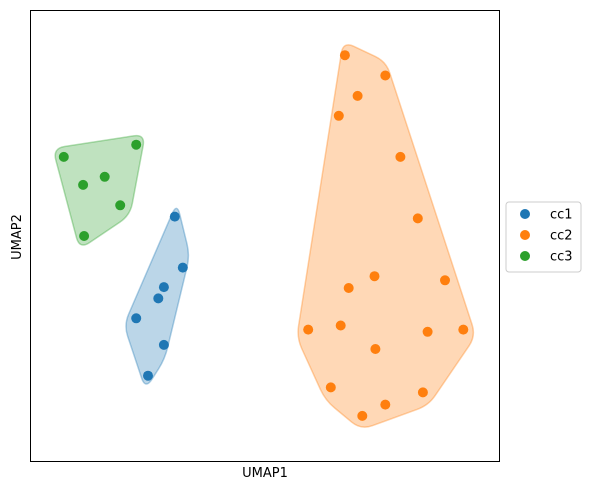 This screenshot has height=490, width=590. What do you see at coordinates (561, 257) in the screenshot?
I see `legend-label-cc3: cc3` at bounding box center [561, 257].